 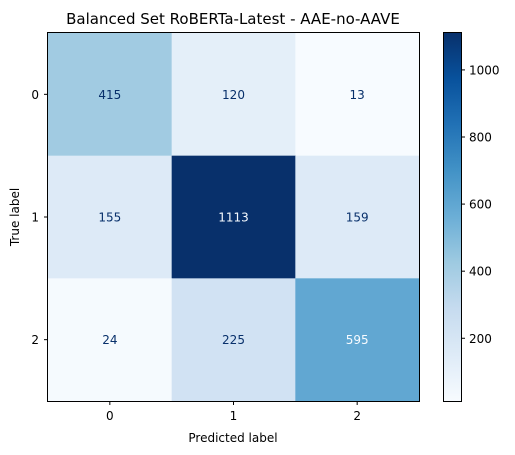 I want to click on colorbar-tick-label: 1000, so click(x=484, y=70).